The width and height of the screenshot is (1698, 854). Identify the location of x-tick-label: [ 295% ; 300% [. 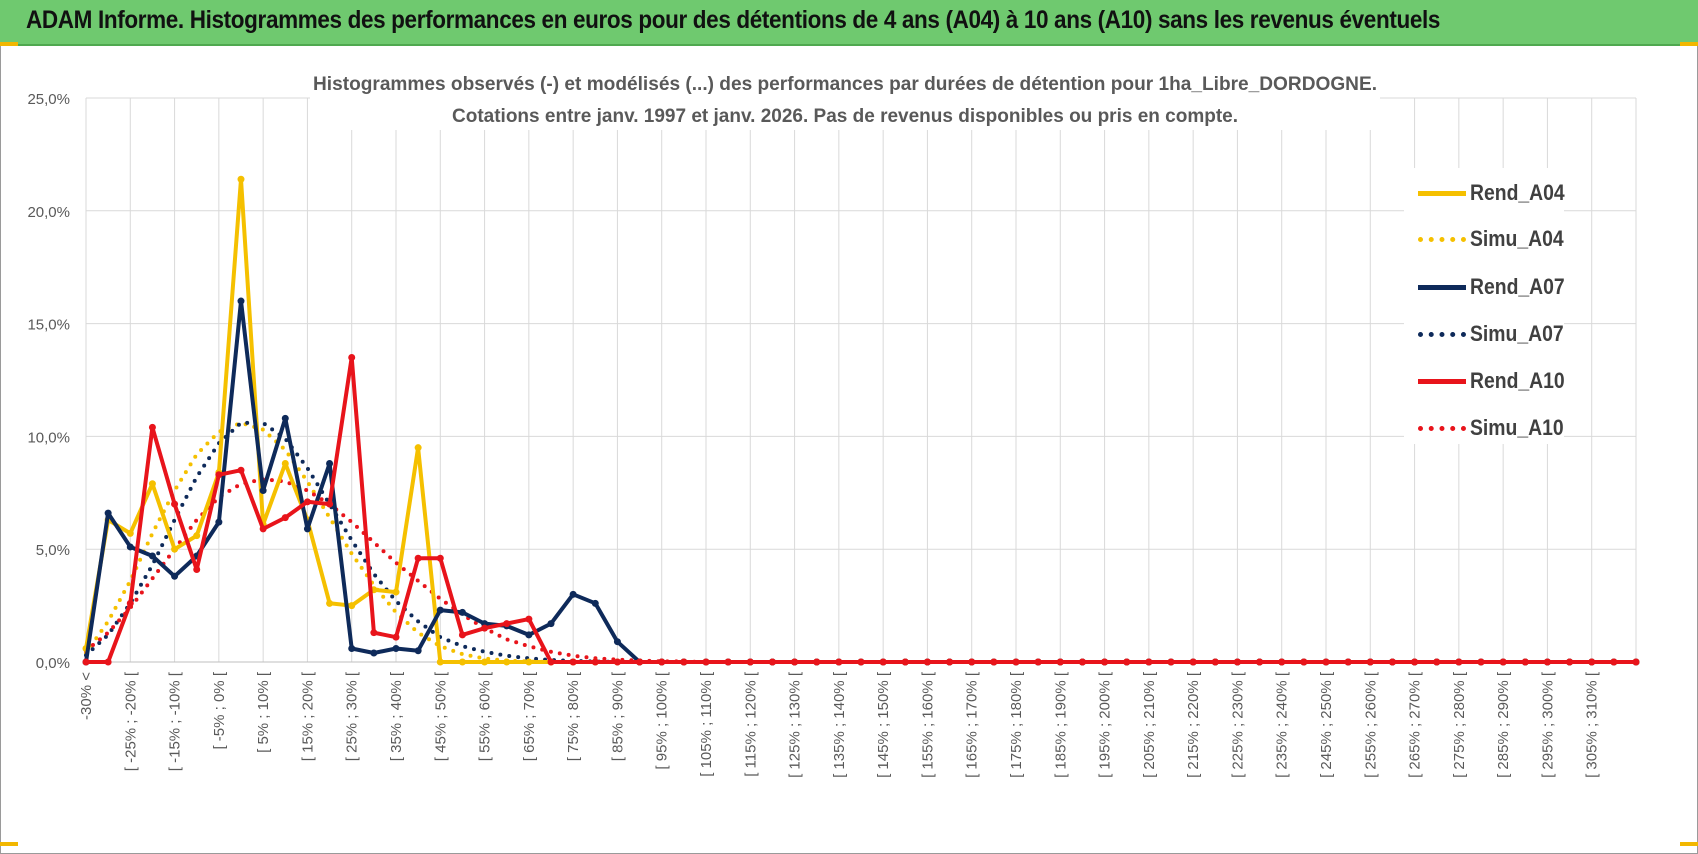
(1547, 724).